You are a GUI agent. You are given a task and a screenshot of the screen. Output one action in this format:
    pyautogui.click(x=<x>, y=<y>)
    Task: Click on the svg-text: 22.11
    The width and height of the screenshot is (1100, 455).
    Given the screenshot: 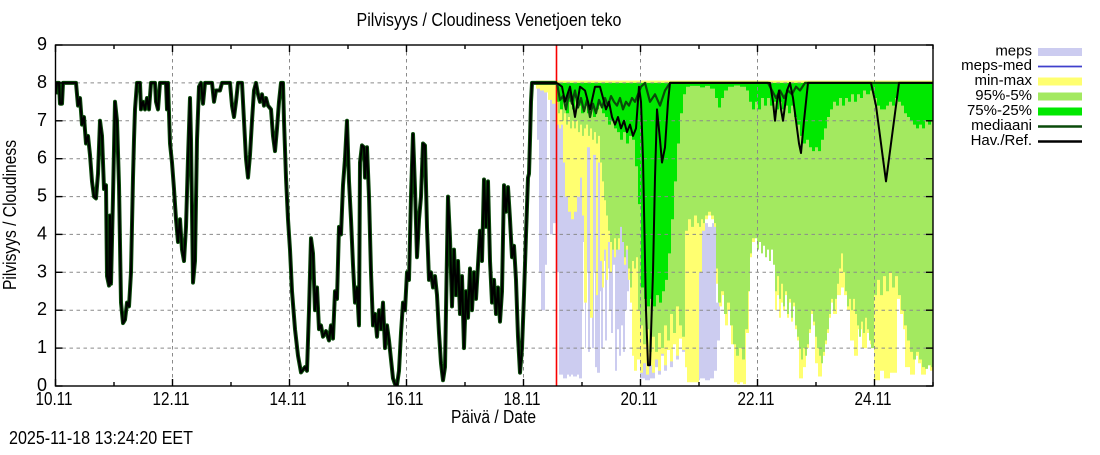 What is the action you would take?
    pyautogui.click(x=756, y=399)
    